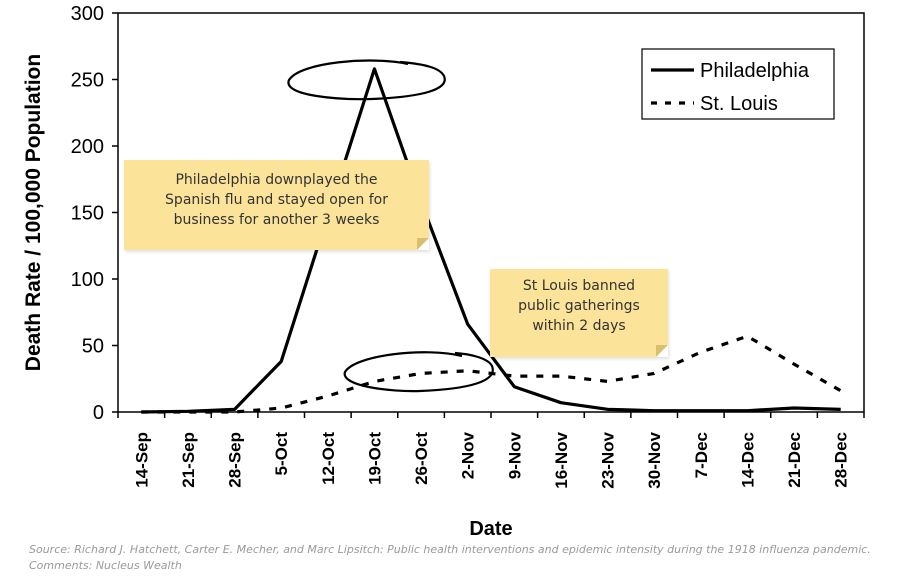  I want to click on y-tick-label: 300, so click(87, 14).